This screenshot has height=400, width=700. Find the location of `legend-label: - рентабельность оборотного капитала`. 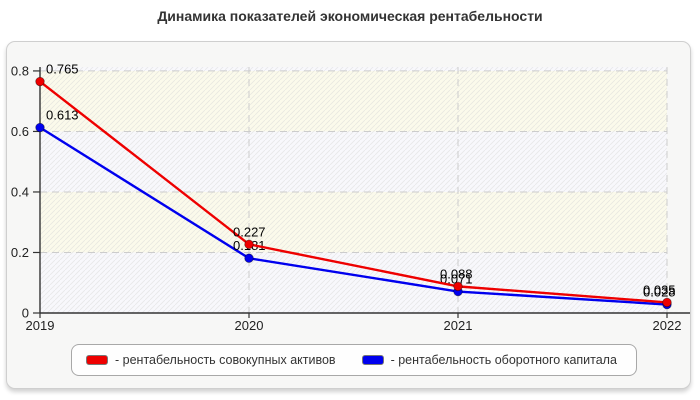

legend-label: - рентабельность оборотного капитала is located at coordinates (503, 360).